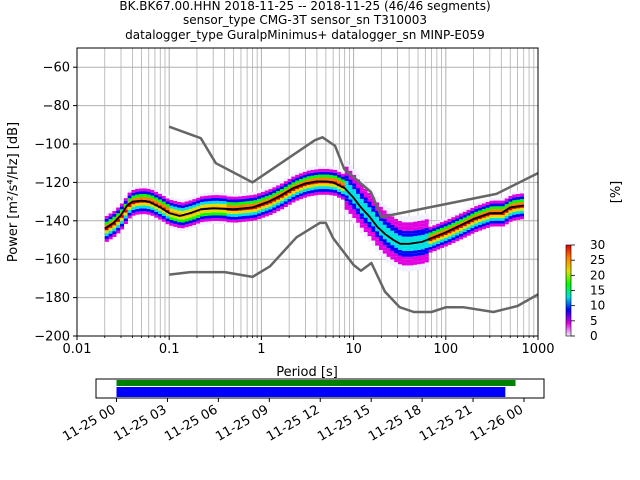 The image size is (640, 480). I want to click on colorbar-tick-label: 15, so click(597, 291).